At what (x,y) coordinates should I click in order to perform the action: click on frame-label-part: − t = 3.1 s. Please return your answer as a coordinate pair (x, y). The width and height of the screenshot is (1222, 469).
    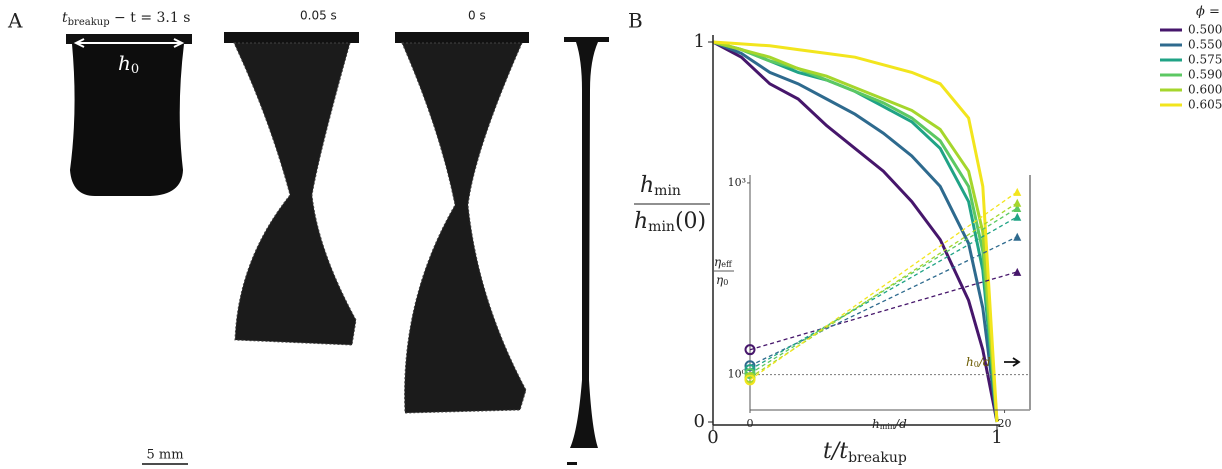
    Looking at the image, I should click on (150, 18).